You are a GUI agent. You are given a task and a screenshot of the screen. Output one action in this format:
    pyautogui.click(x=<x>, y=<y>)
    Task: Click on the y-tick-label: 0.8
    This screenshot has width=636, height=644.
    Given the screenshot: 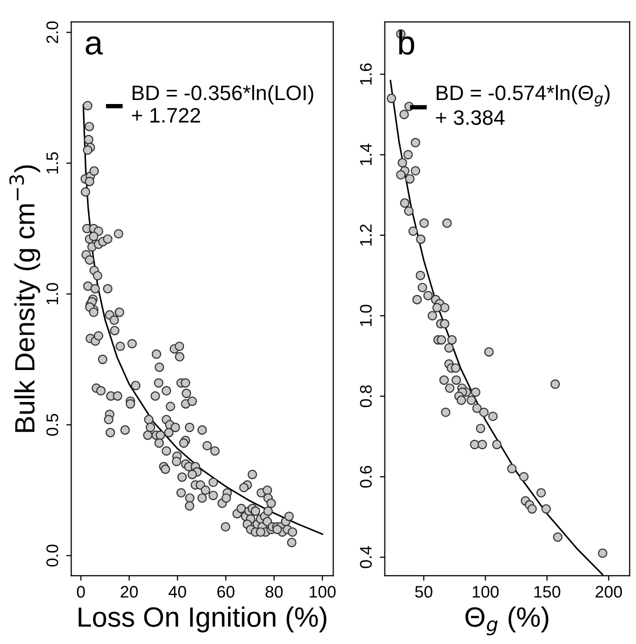 What is the action you would take?
    pyautogui.click(x=366, y=396)
    